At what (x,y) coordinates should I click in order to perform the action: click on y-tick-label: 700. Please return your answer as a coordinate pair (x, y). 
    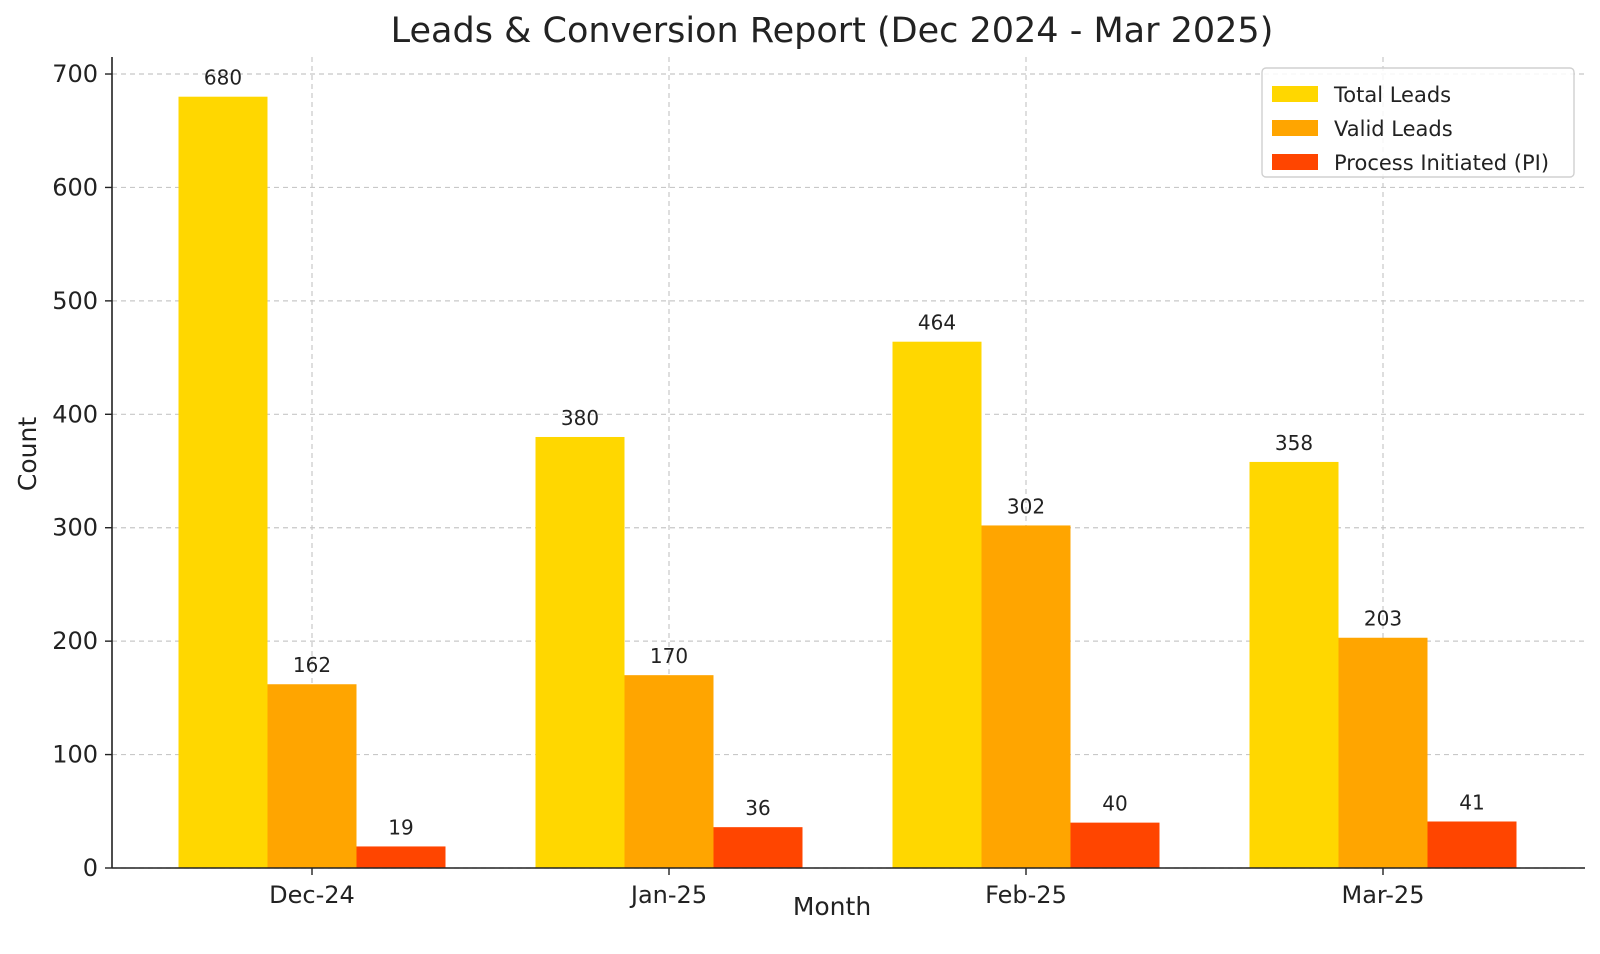
    Looking at the image, I should click on (75, 74).